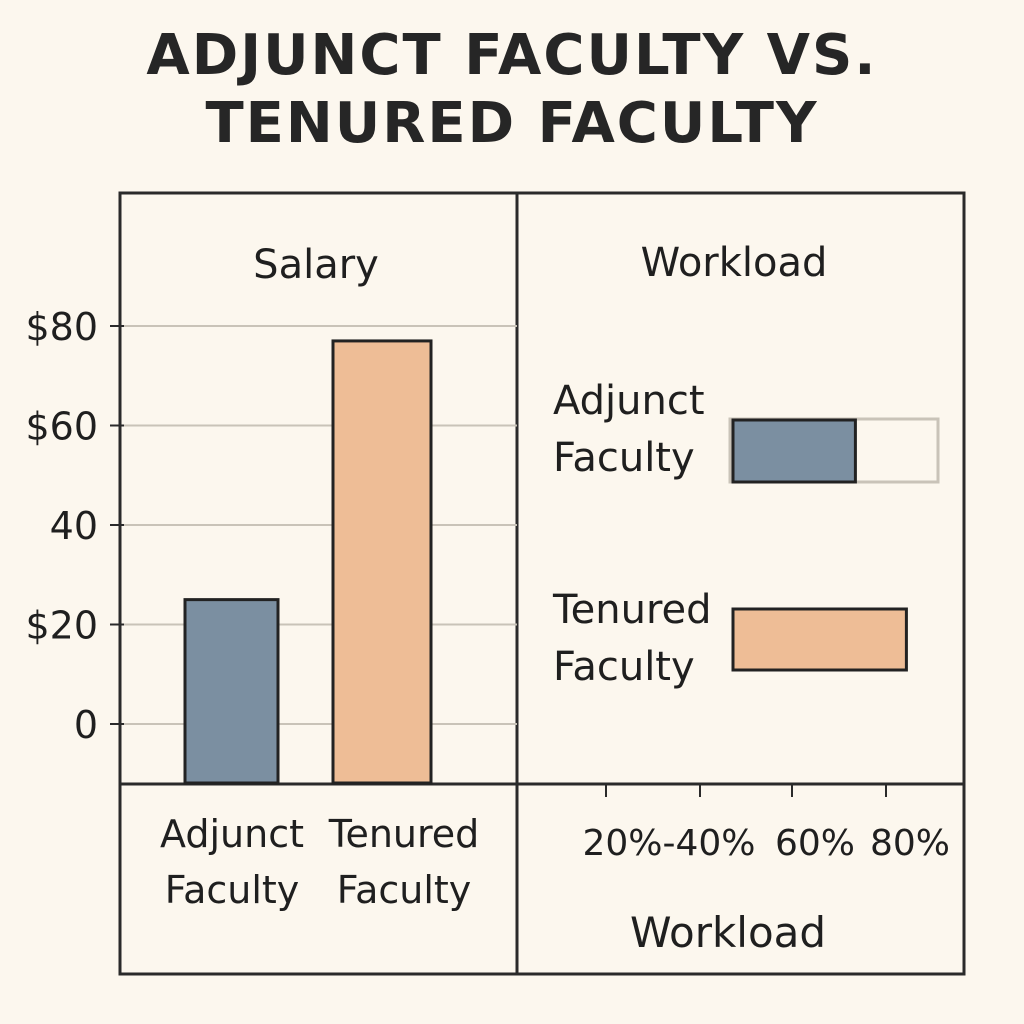  I want to click on salary-bar-adjunct-faculty, so click(231, 691).